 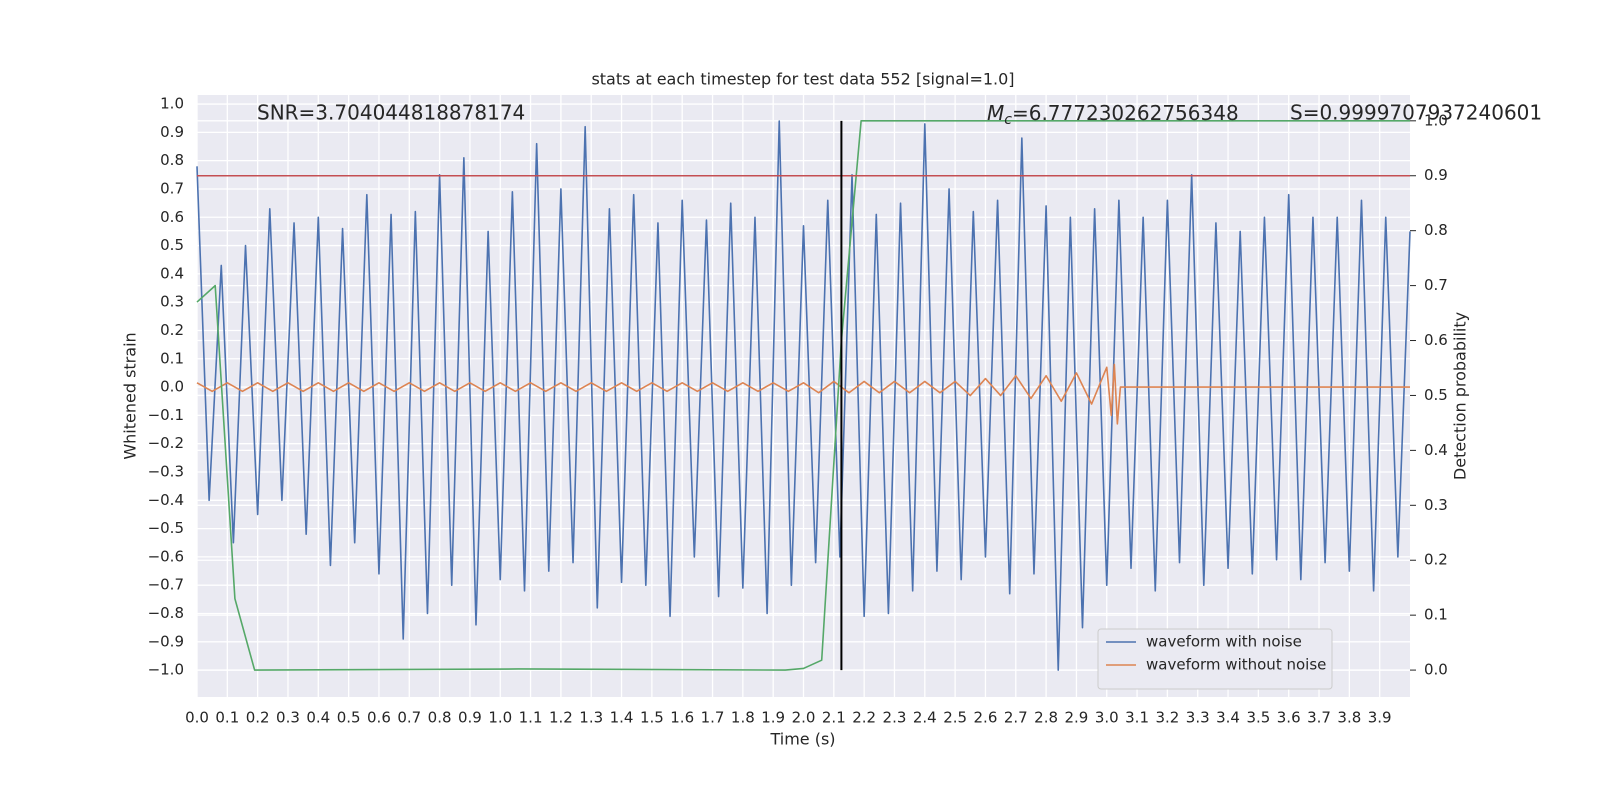 I want to click on y-tick-label: −0.9, so click(x=166, y=641).